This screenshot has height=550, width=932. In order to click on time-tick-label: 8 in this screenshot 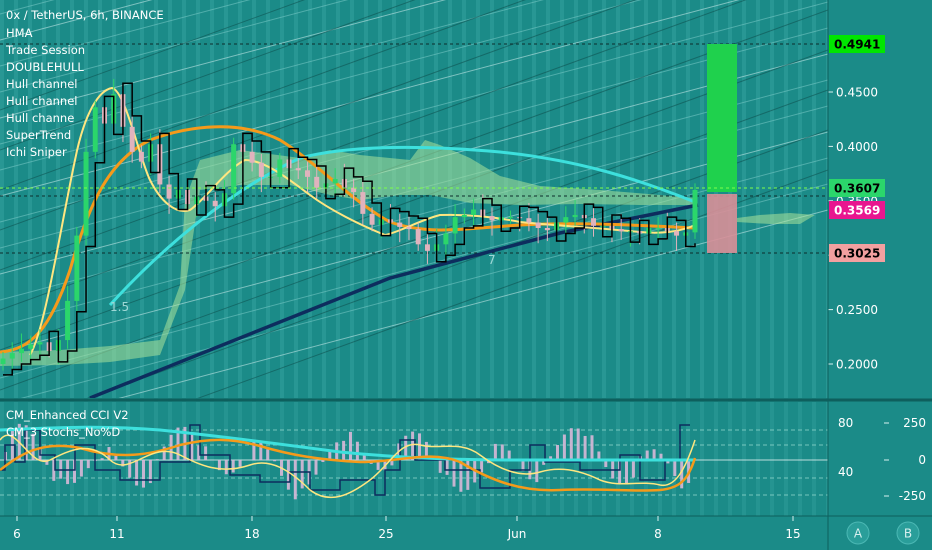, I will do `click(658, 534)`.